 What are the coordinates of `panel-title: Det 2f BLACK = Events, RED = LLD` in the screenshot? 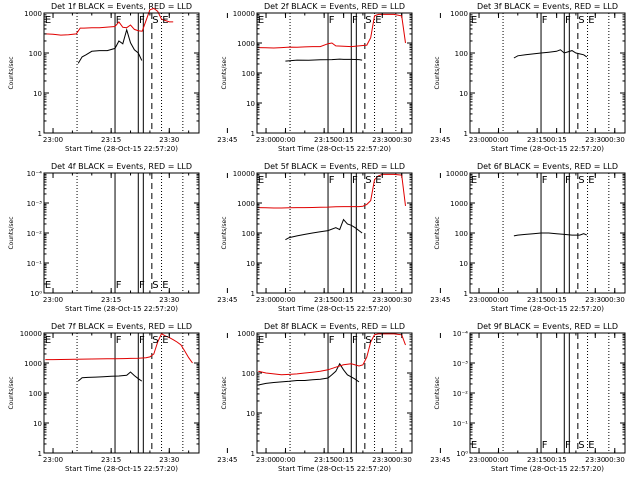 It's located at (334, 6).